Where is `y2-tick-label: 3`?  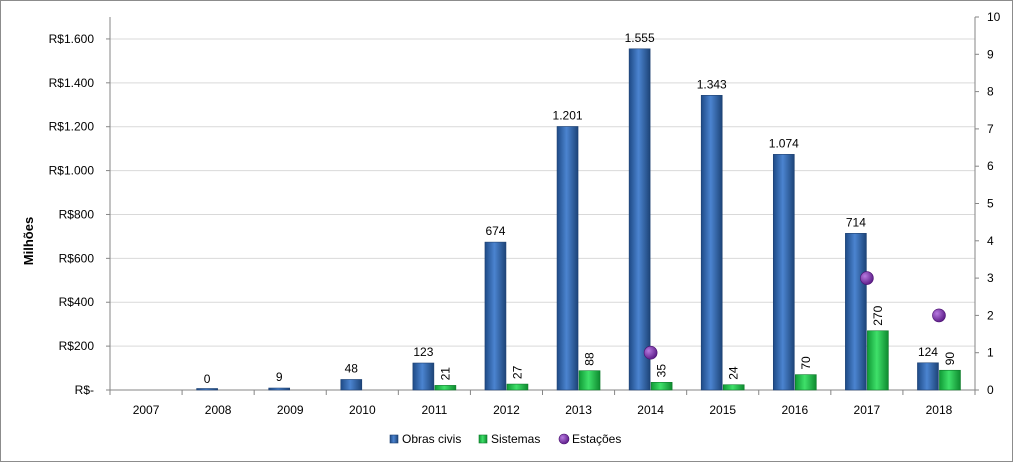
y2-tick-label: 3 is located at coordinates (990, 278).